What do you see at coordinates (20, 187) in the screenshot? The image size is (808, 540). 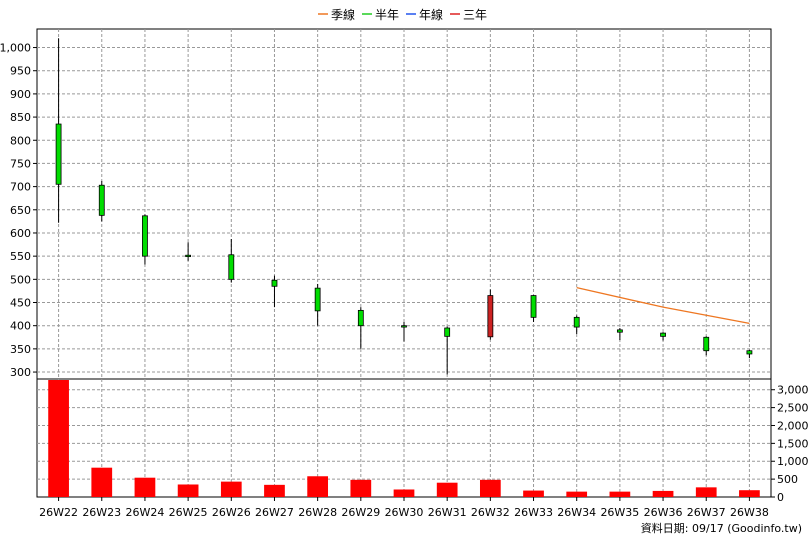 I see `price-tick-label: 700` at bounding box center [20, 187].